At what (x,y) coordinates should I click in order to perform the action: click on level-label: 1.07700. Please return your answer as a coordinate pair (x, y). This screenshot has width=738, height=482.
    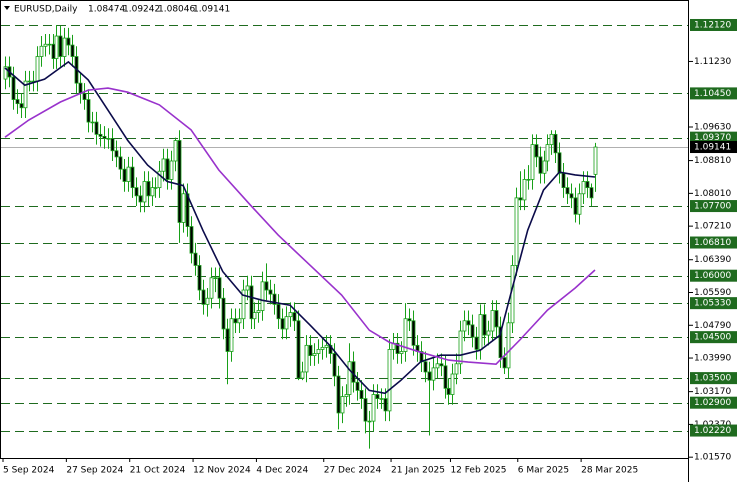
    Looking at the image, I should click on (712, 207).